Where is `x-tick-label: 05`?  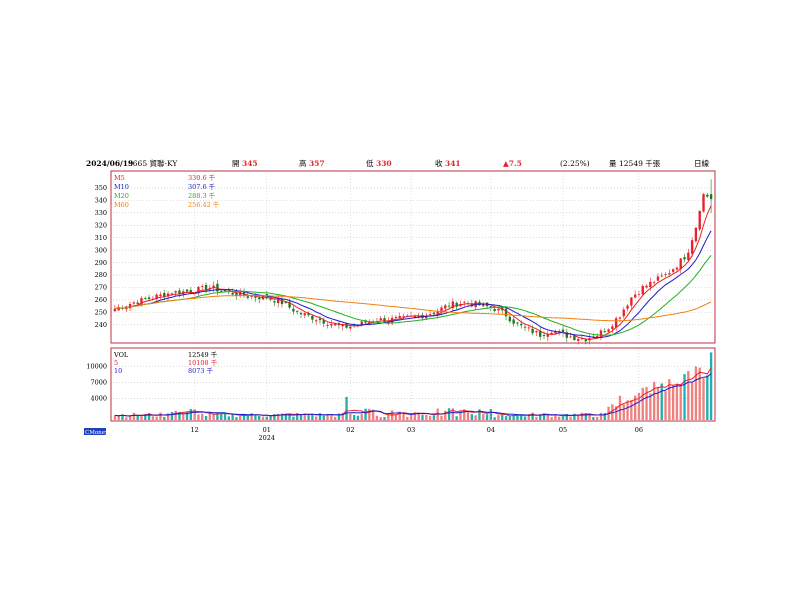 x-tick-label: 05 is located at coordinates (563, 430).